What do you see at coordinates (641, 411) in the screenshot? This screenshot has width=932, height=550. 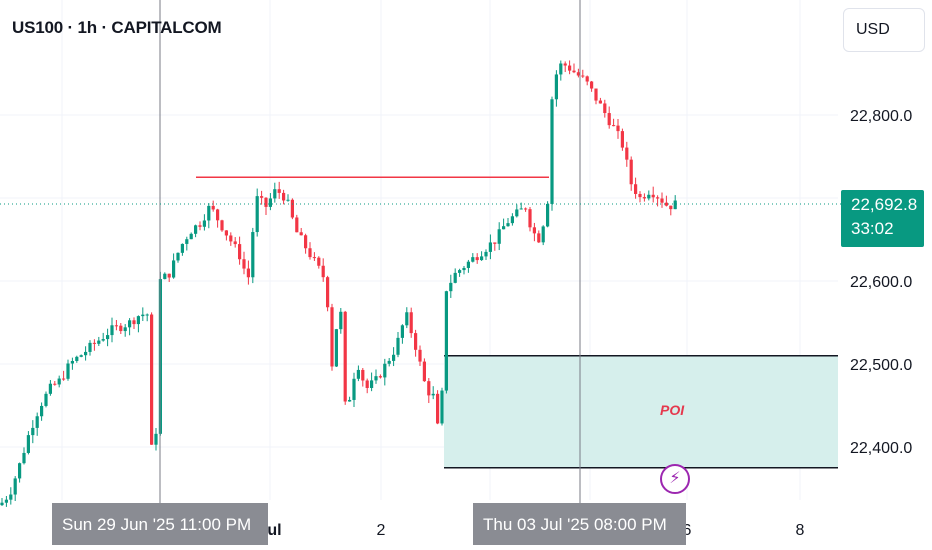 I see `poi-zone-fill` at bounding box center [641, 411].